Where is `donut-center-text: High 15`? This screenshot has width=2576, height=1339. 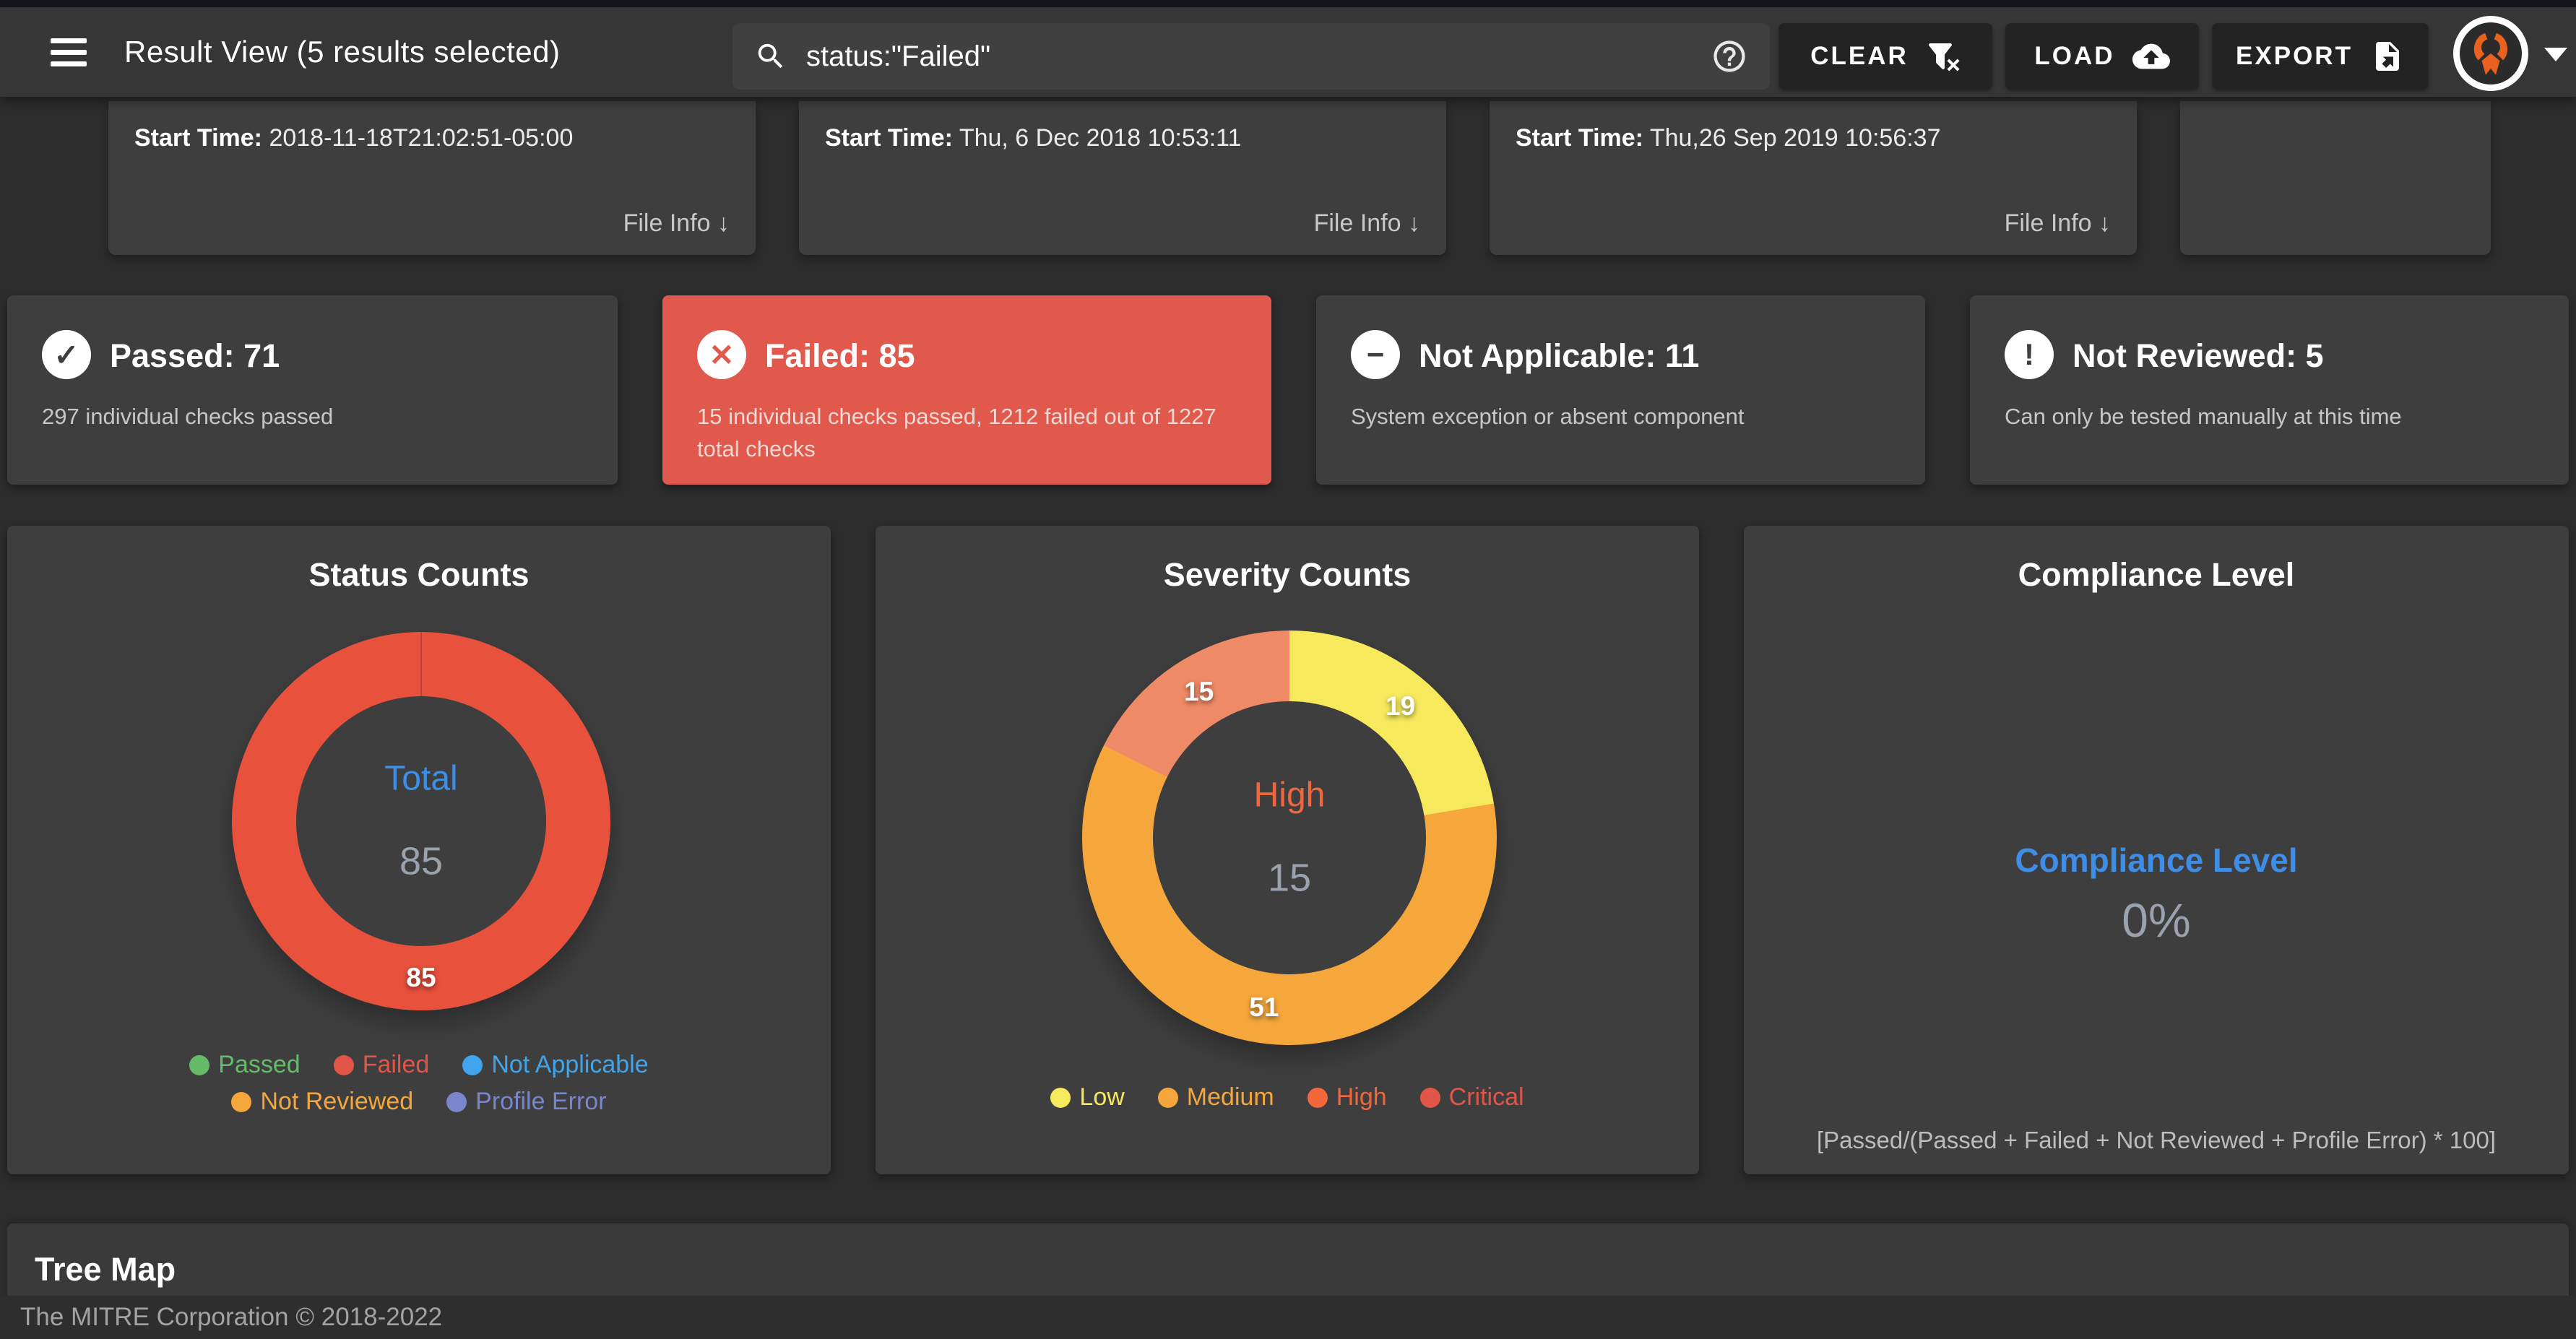 donut-center-text: High 15 is located at coordinates (1290, 838).